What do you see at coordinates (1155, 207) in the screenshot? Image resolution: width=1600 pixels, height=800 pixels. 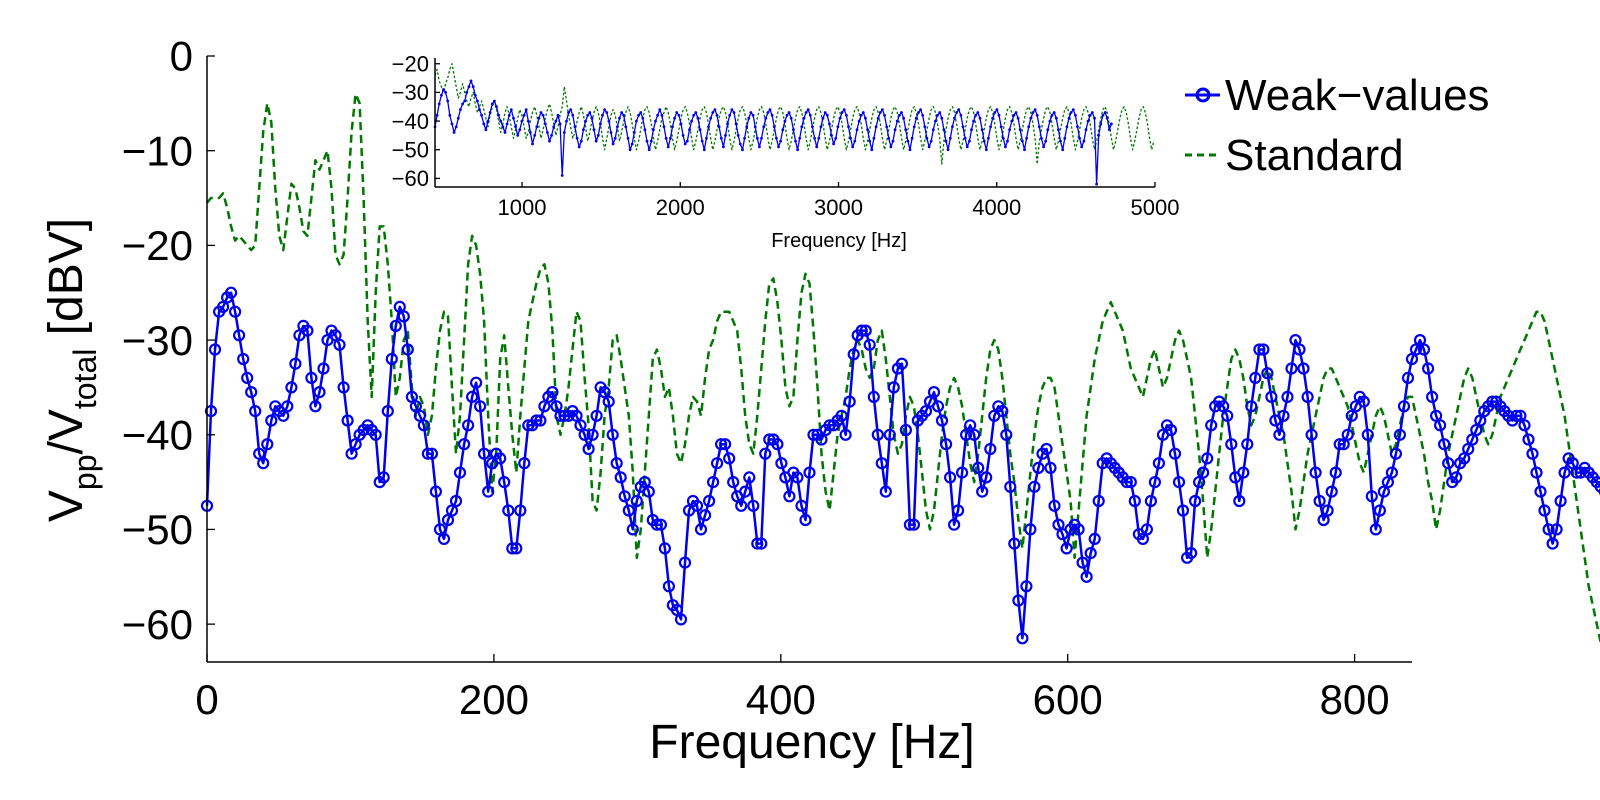 I see `x-tick-label: 5000` at bounding box center [1155, 207].